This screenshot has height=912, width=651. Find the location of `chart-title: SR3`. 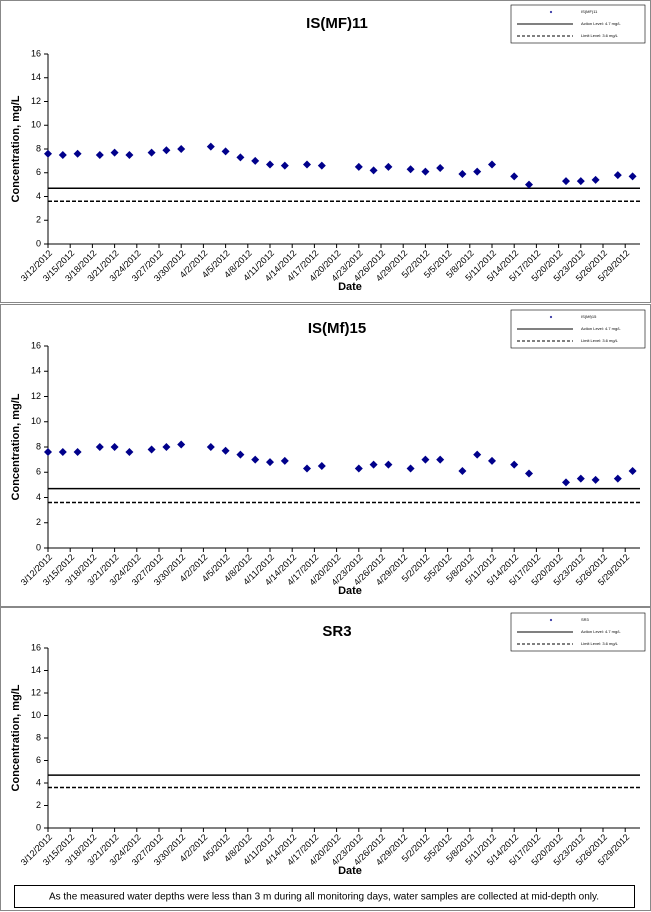

chart-title: SR3 is located at coordinates (336, 631).